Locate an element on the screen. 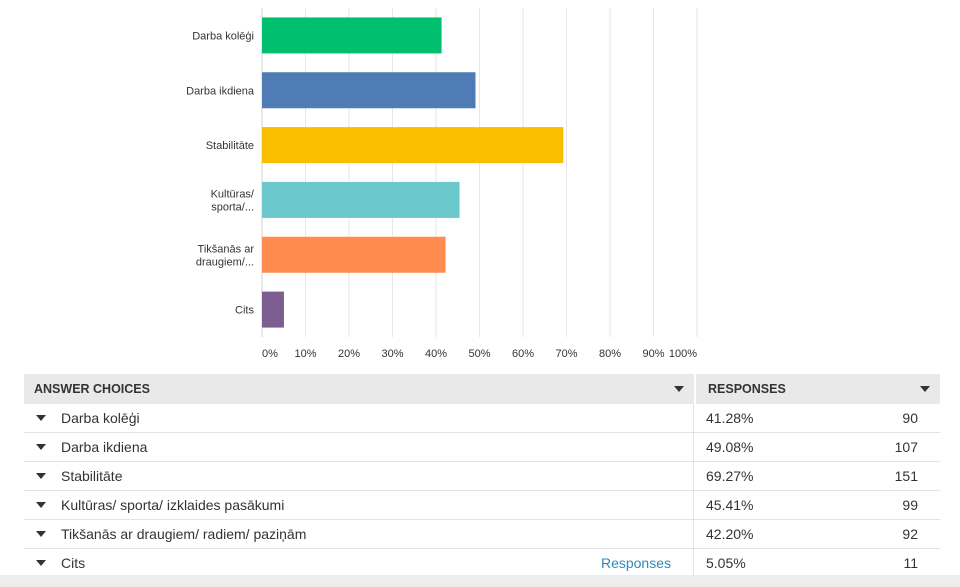  answer-label: Darba kolēģi is located at coordinates (100, 418).